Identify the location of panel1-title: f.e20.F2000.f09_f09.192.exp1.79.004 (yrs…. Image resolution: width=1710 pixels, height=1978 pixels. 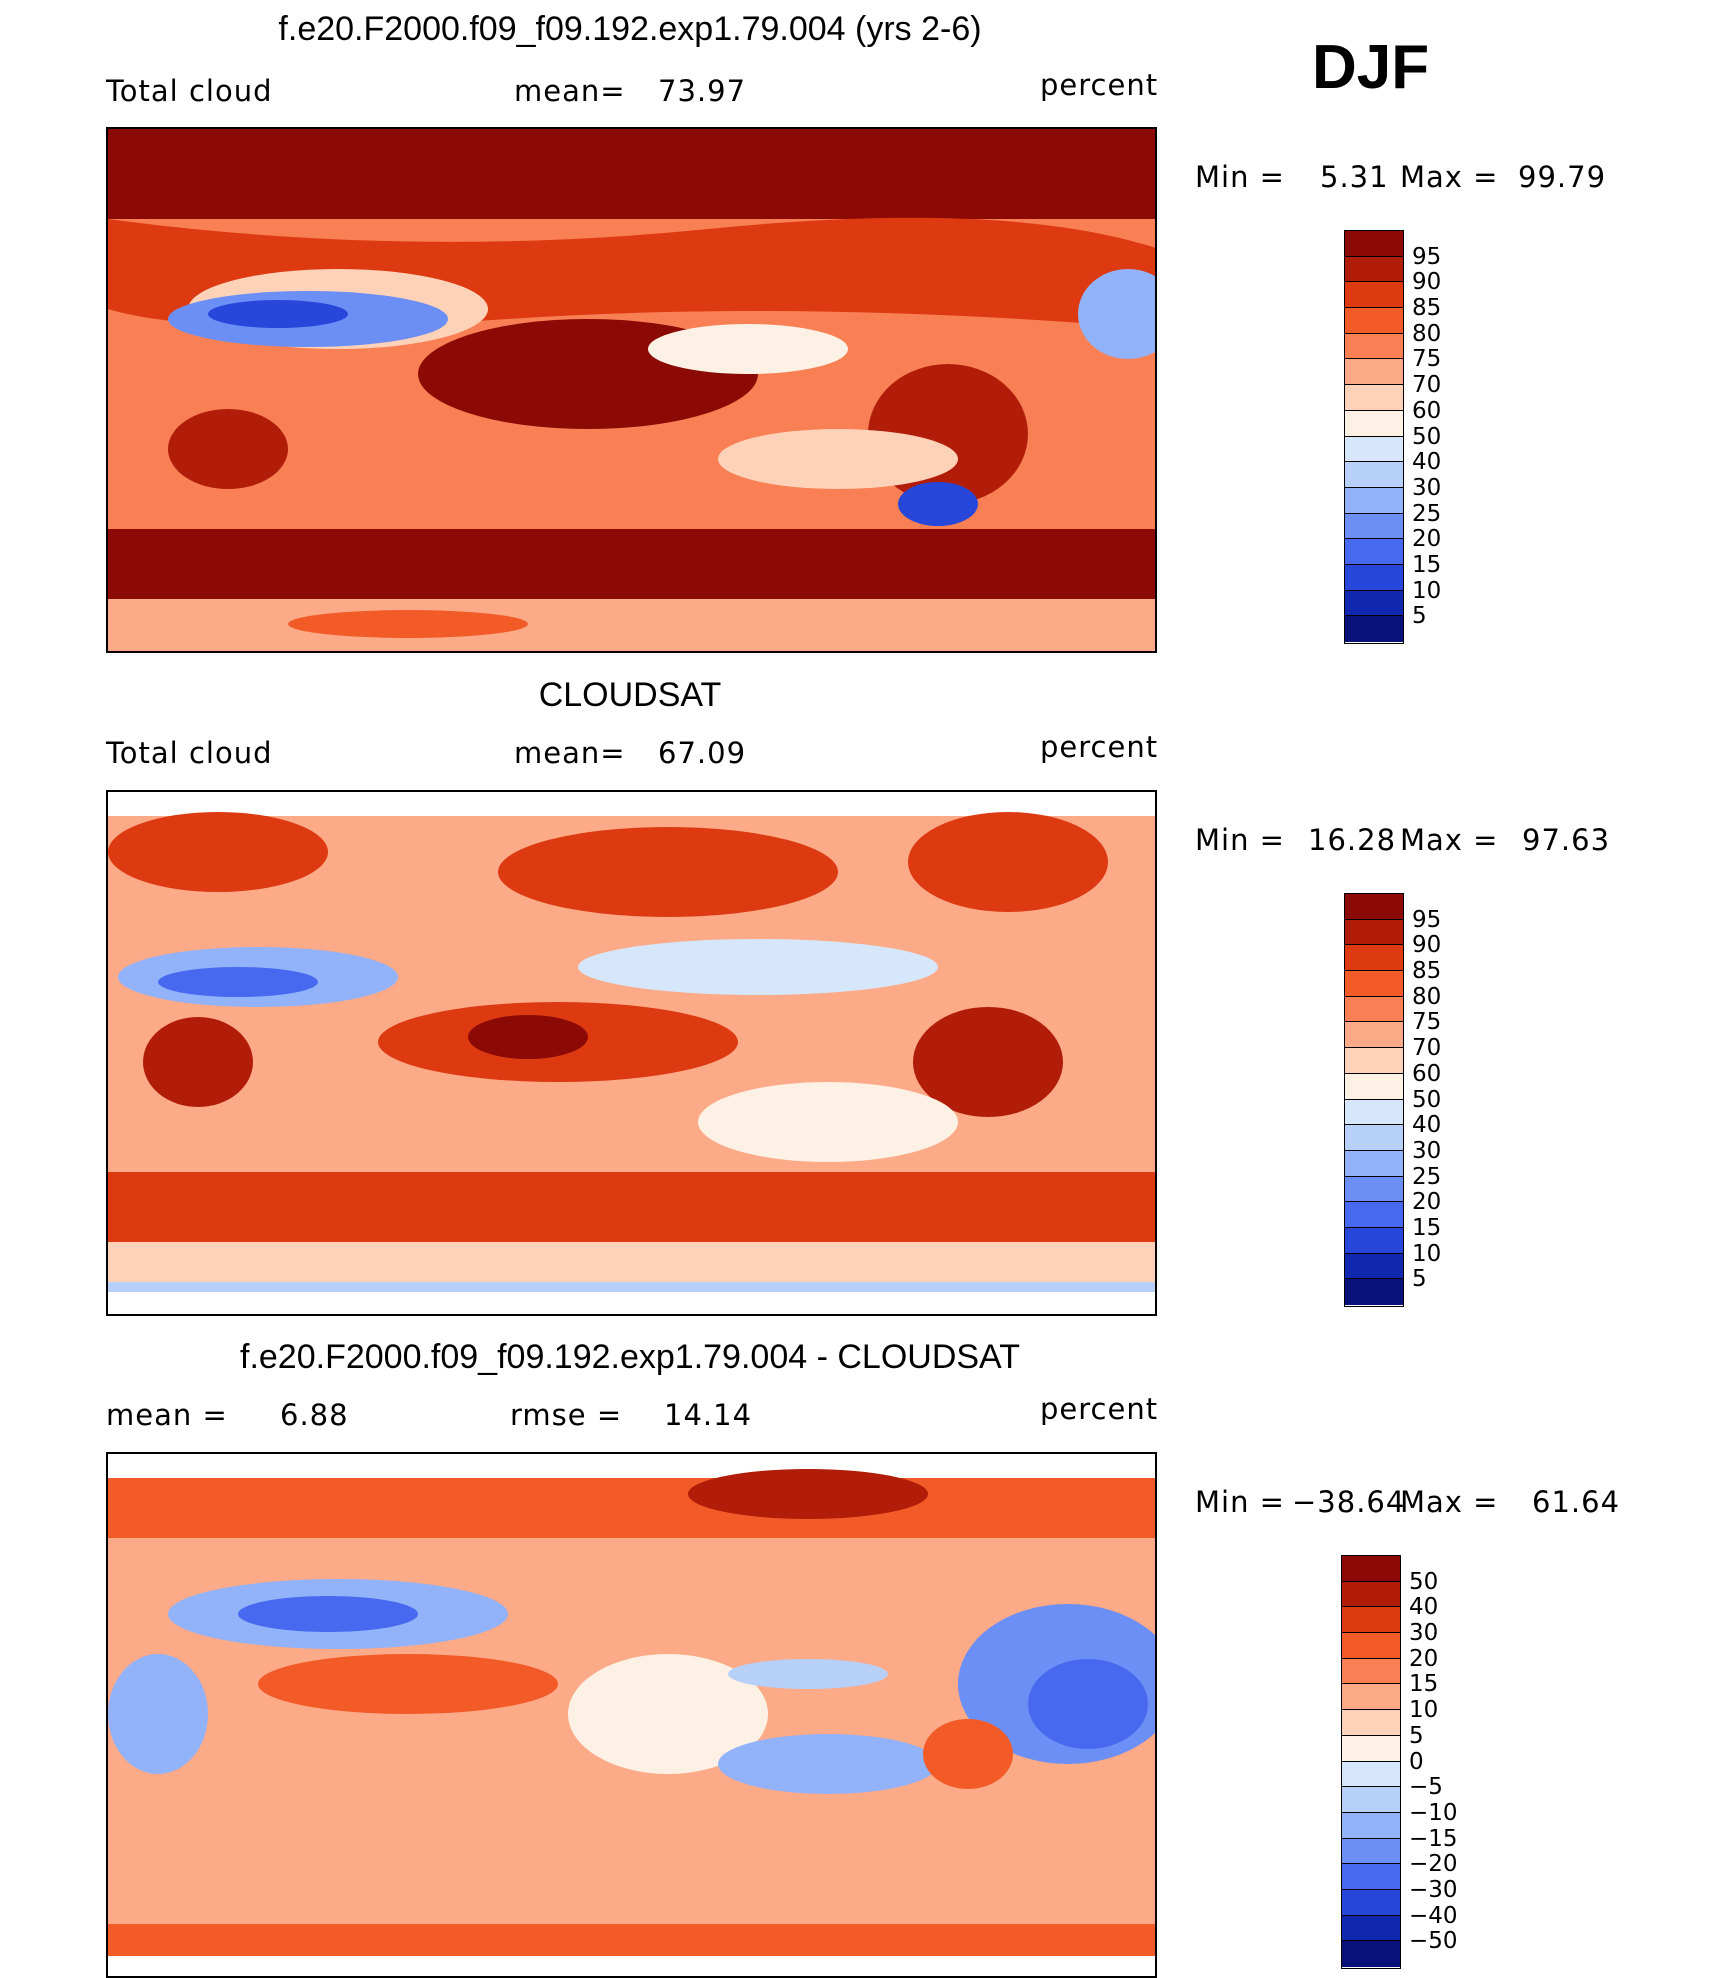
(630, 29).